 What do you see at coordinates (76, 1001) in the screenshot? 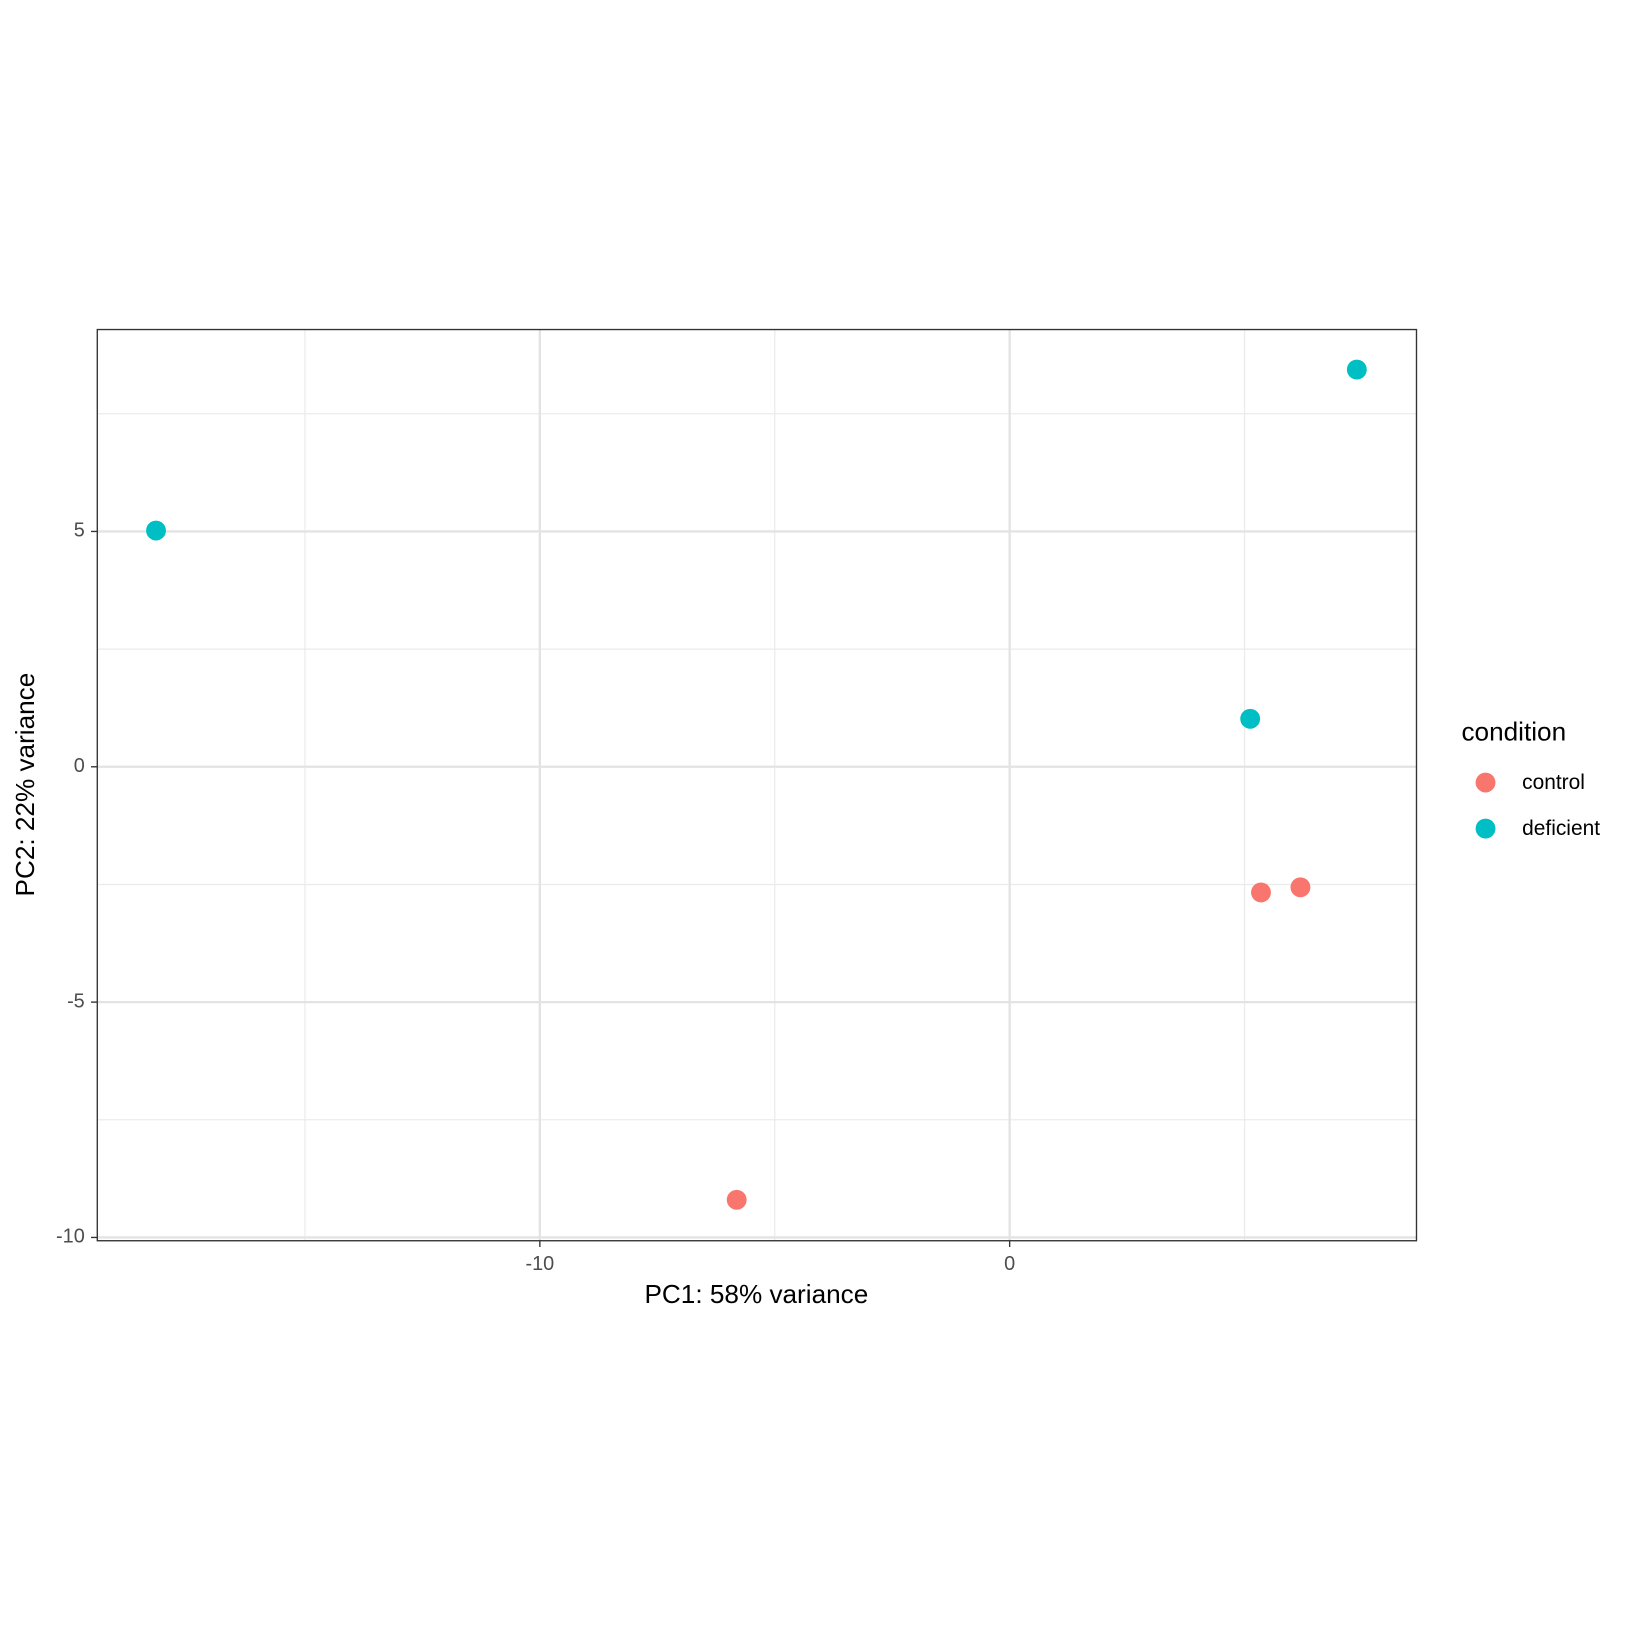
I see `y-tick-label: -5` at bounding box center [76, 1001].